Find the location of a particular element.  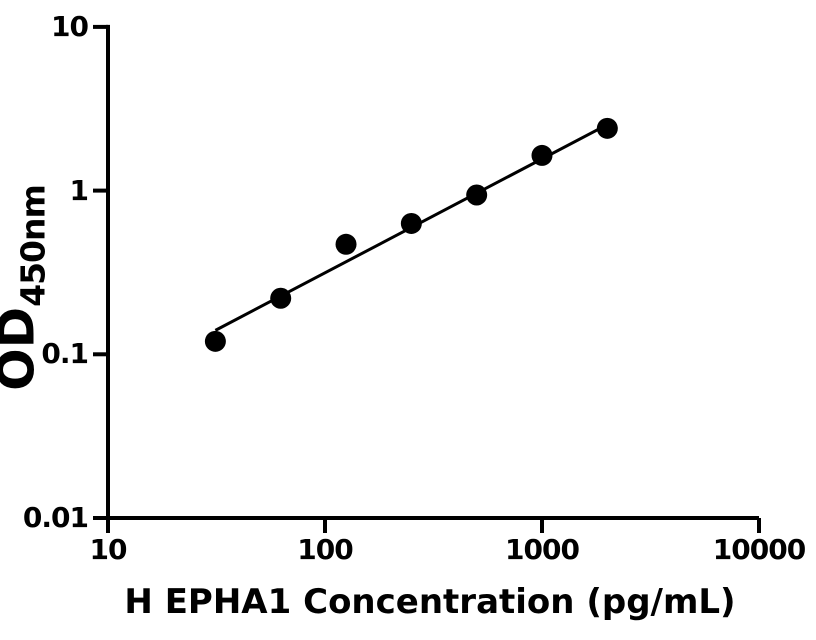

x-tick-label: 1000 is located at coordinates (542, 549).